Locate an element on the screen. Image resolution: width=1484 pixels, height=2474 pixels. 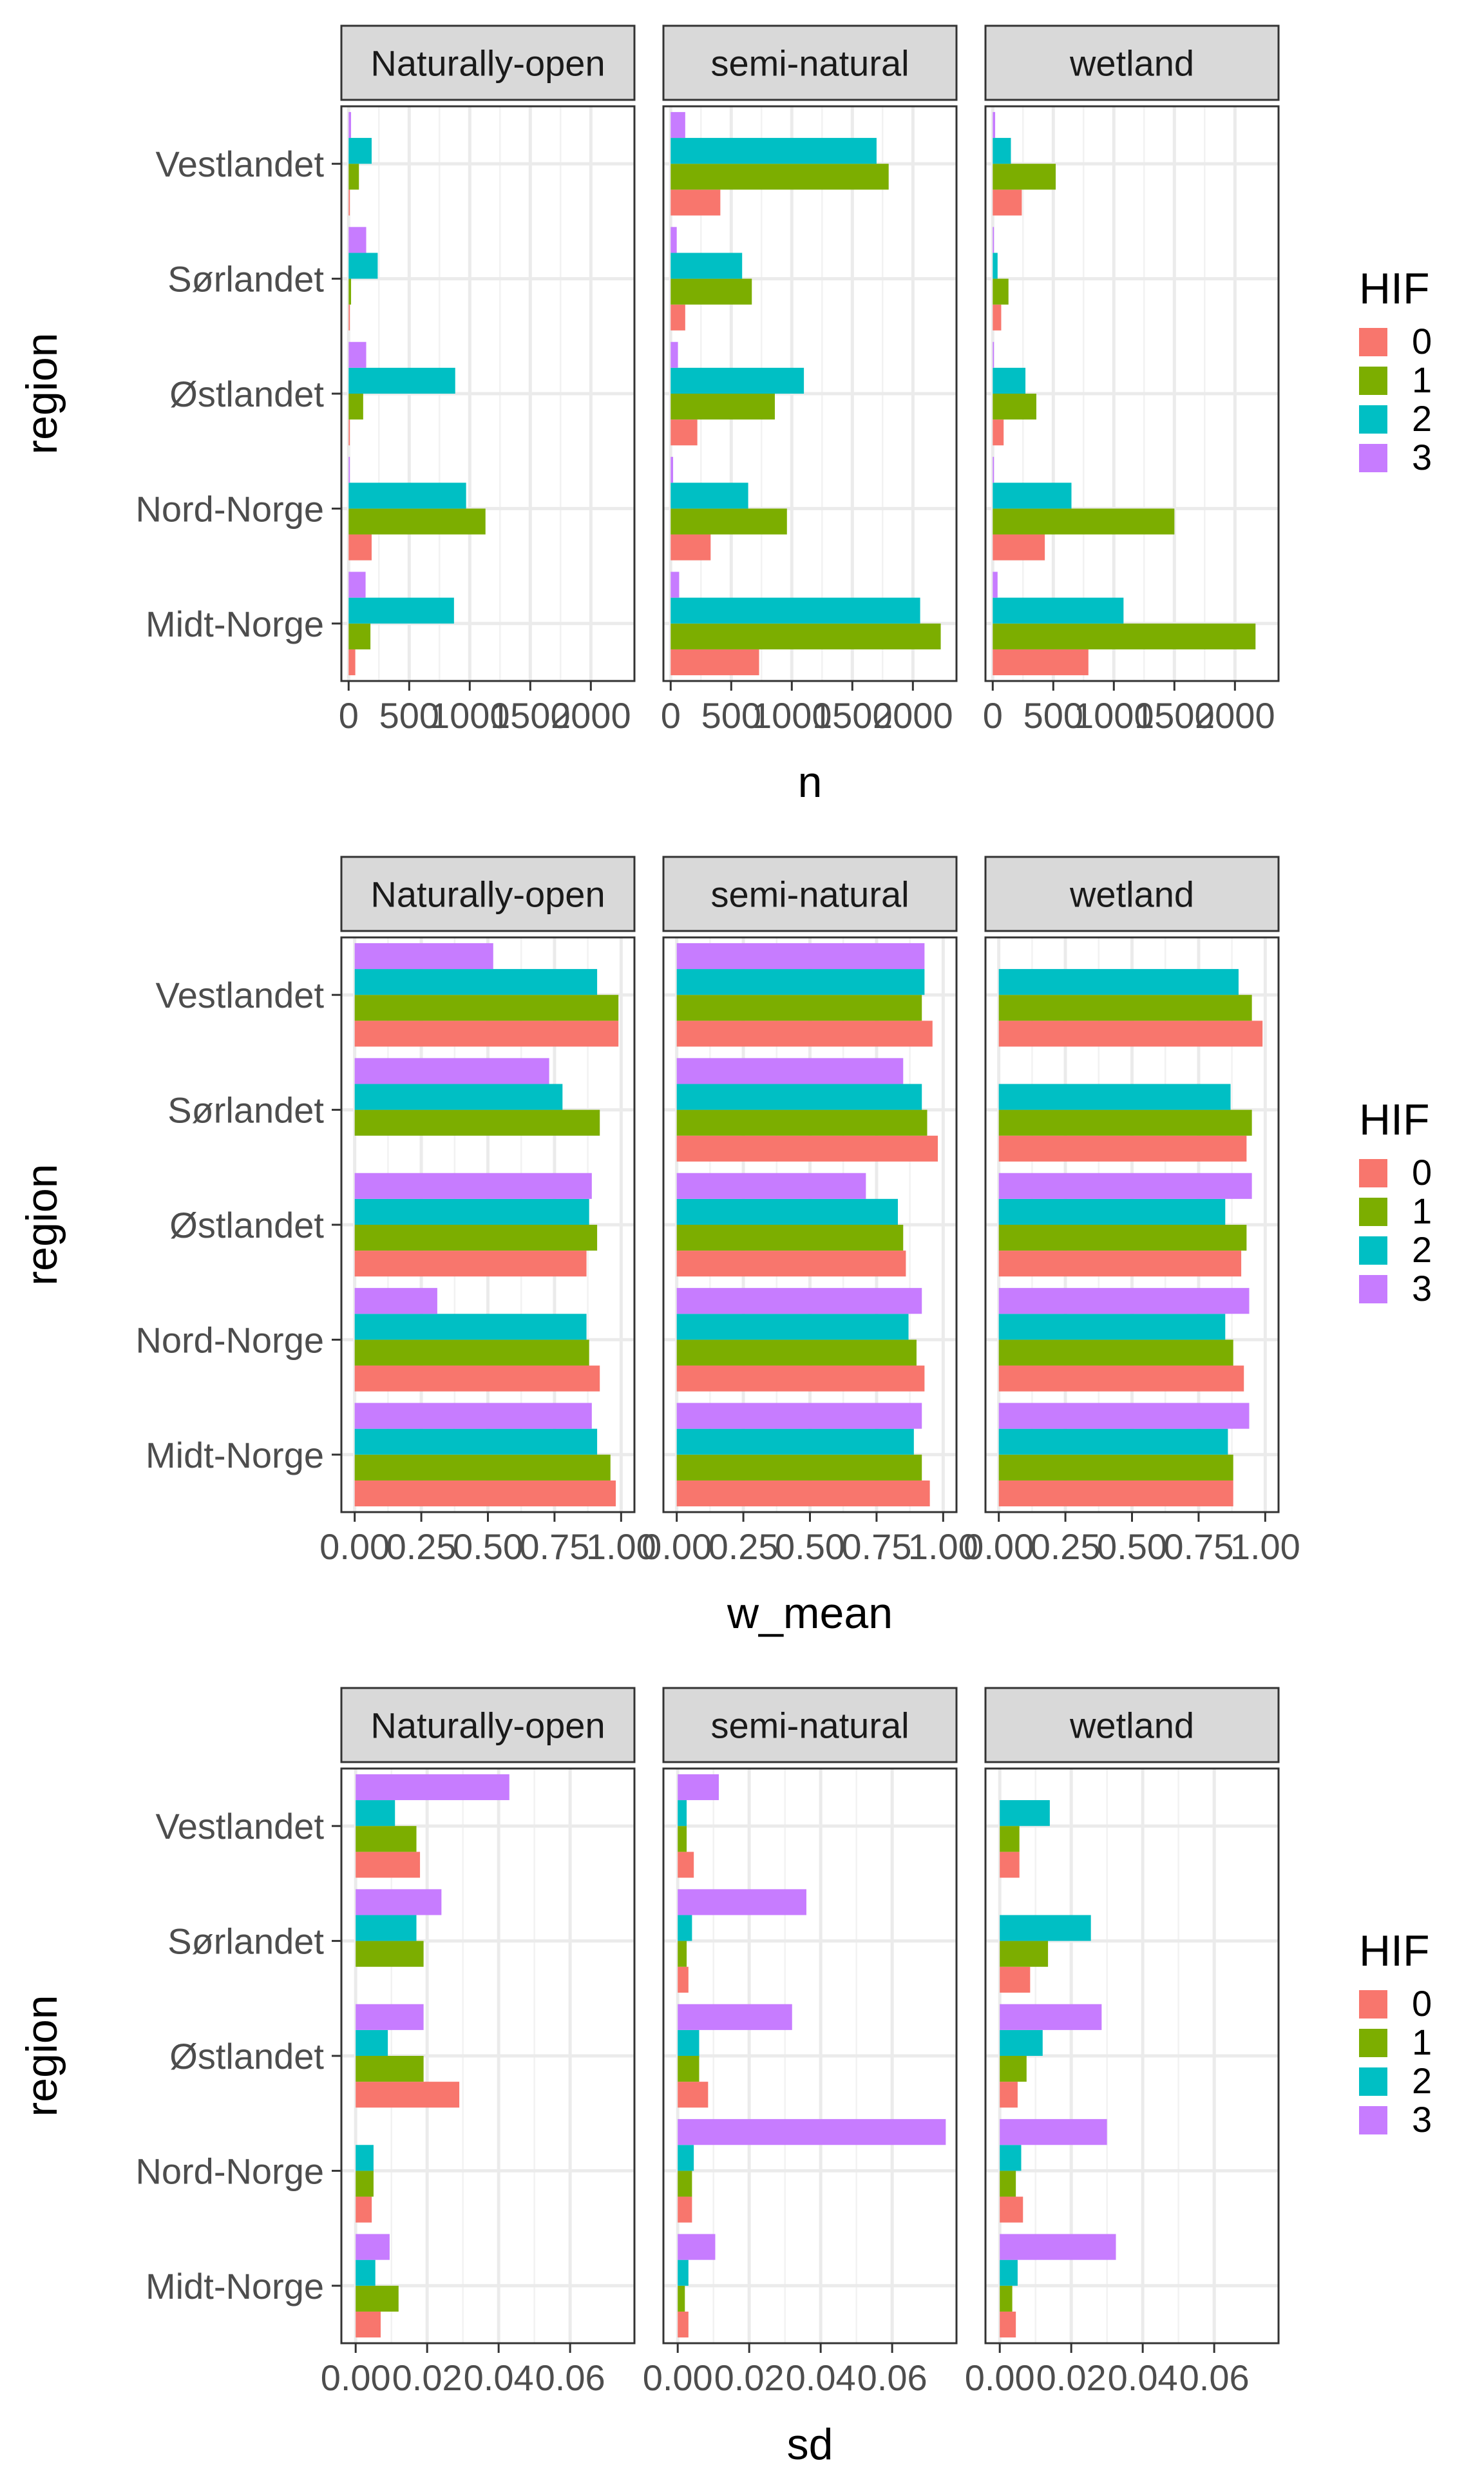
x-tick-label: 500 is located at coordinates (409, 715).